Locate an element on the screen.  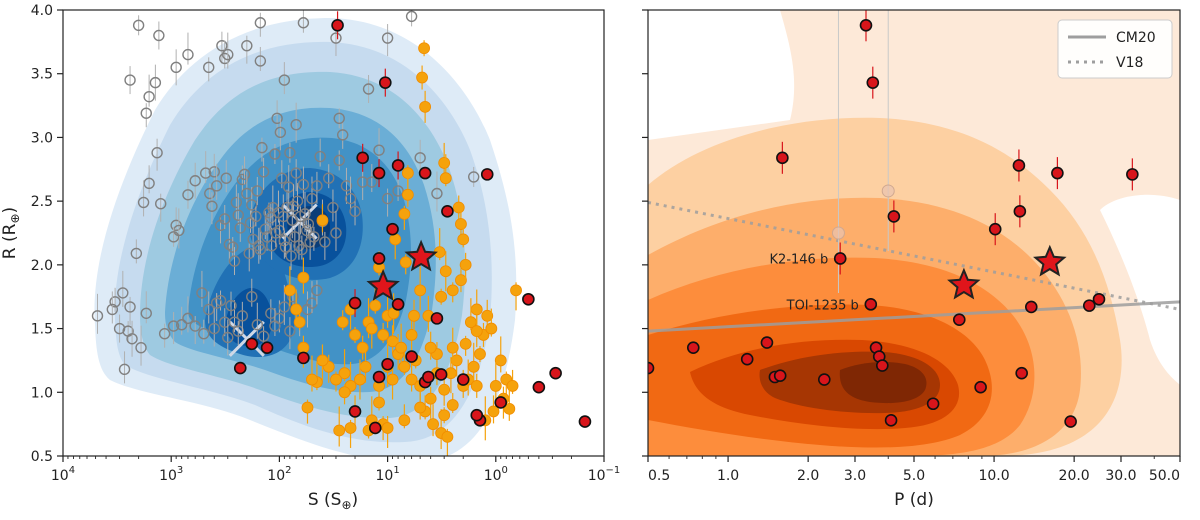
x-tick-label: 10³ is located at coordinates (171, 474).